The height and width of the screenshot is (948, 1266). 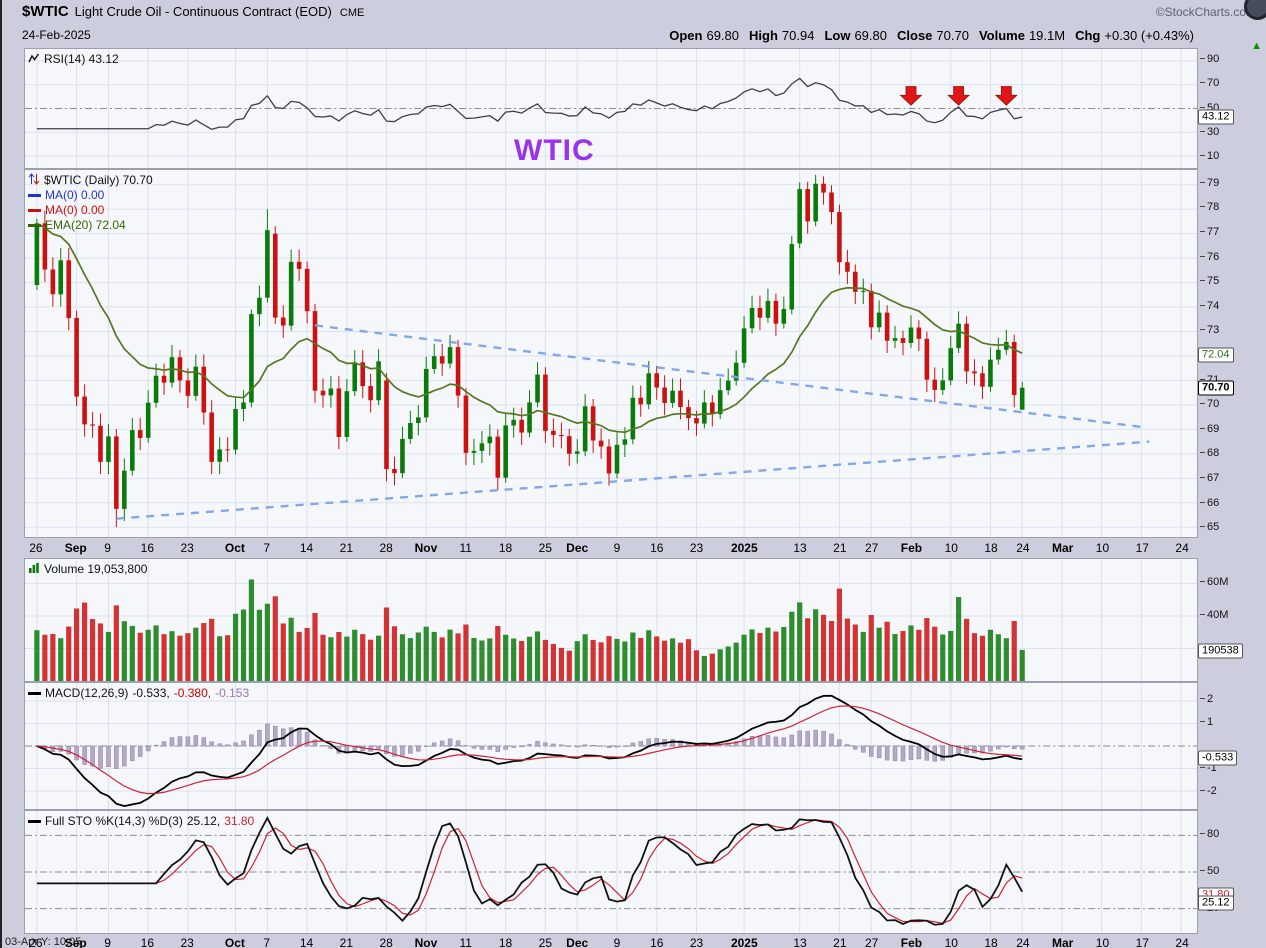 I want to click on close-value-tag: 70.70, so click(x=1216, y=388).